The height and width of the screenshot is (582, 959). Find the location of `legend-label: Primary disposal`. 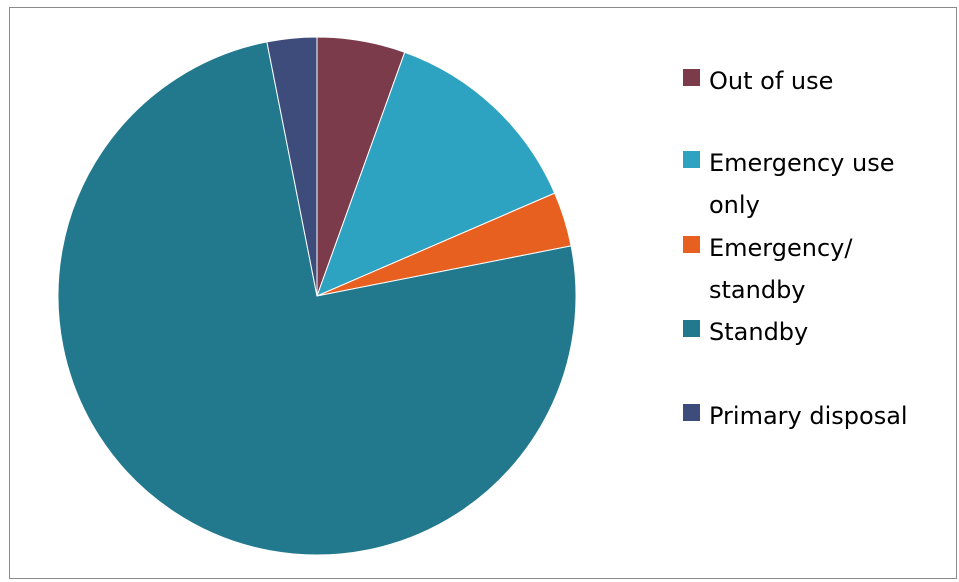

legend-label: Primary disposal is located at coordinates (808, 416).